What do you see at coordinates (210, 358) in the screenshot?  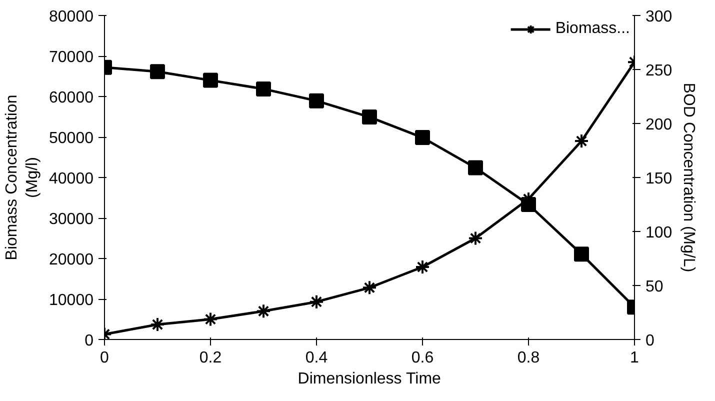 I see `x-tick-label: 0.2` at bounding box center [210, 358].